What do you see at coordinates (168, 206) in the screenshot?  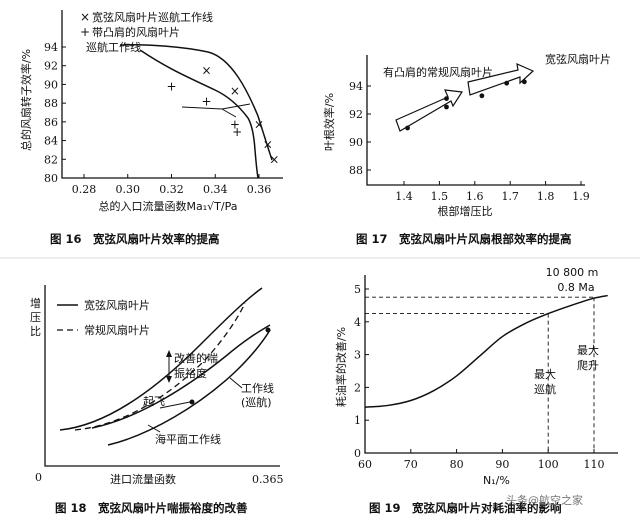 I see `fig16-x-axis-label: 总的入口流量函数Ma₁√T/Pa` at bounding box center [168, 206].